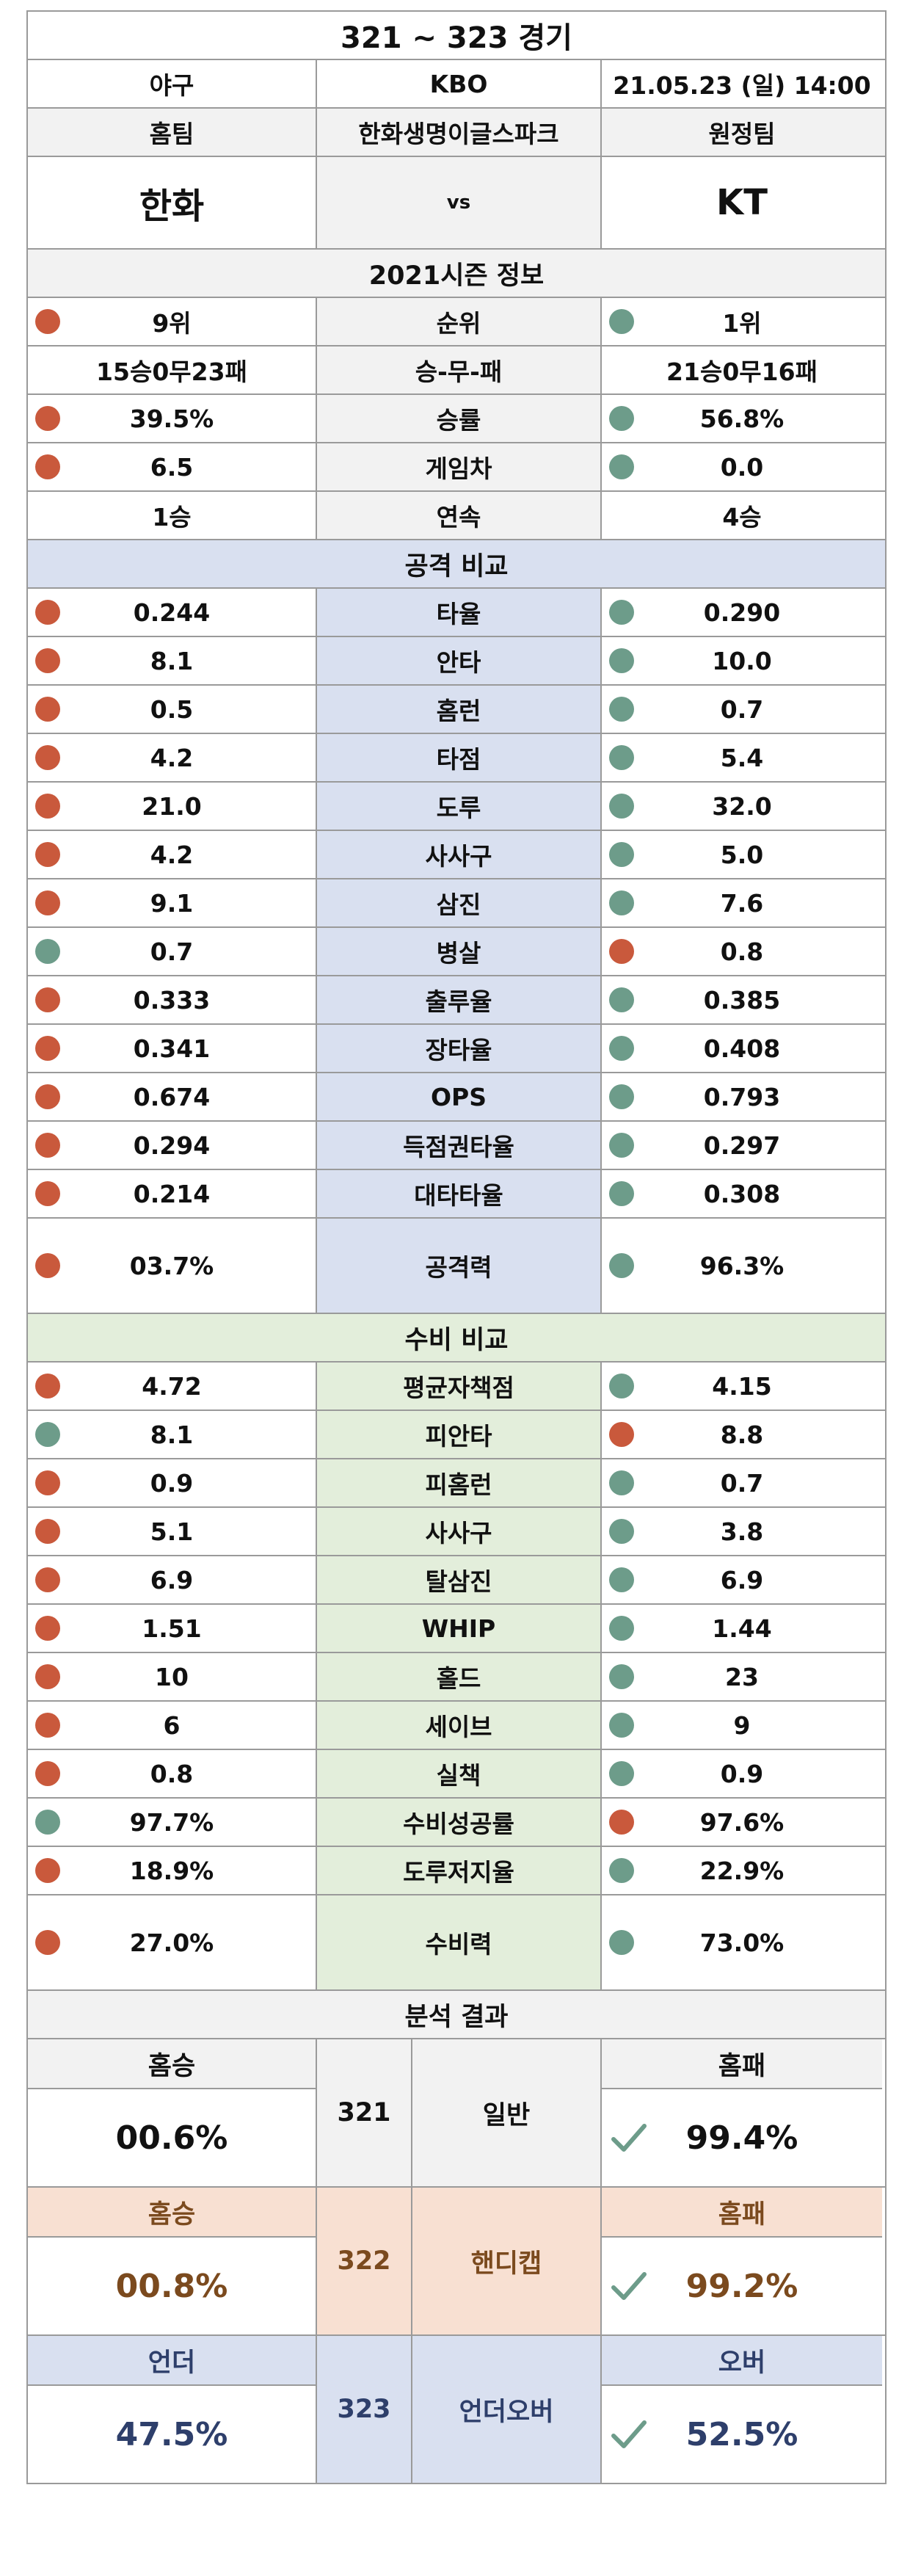  I want to click on home-team-label: 홈팀, so click(172, 134).